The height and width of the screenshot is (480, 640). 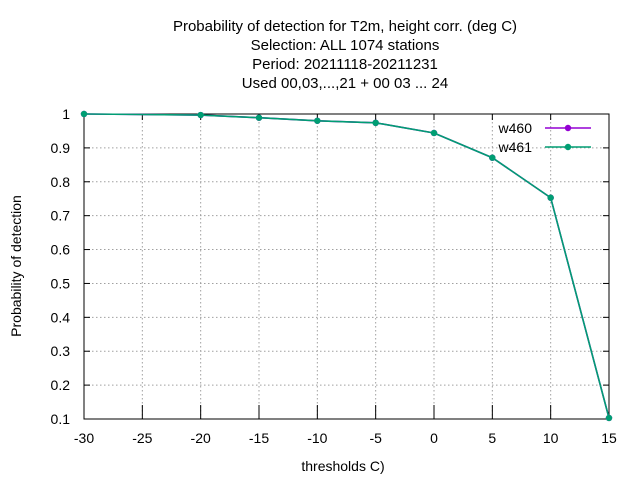 What do you see at coordinates (61, 250) in the screenshot?
I see `y-tick-label: 0.6` at bounding box center [61, 250].